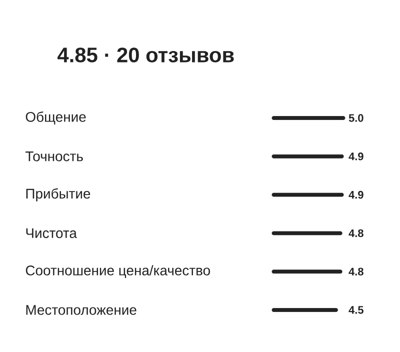 This screenshot has height=352, width=400. Describe the element at coordinates (146, 55) in the screenshot. I see `chart-title: 4.85 · 20 отзывов` at that location.